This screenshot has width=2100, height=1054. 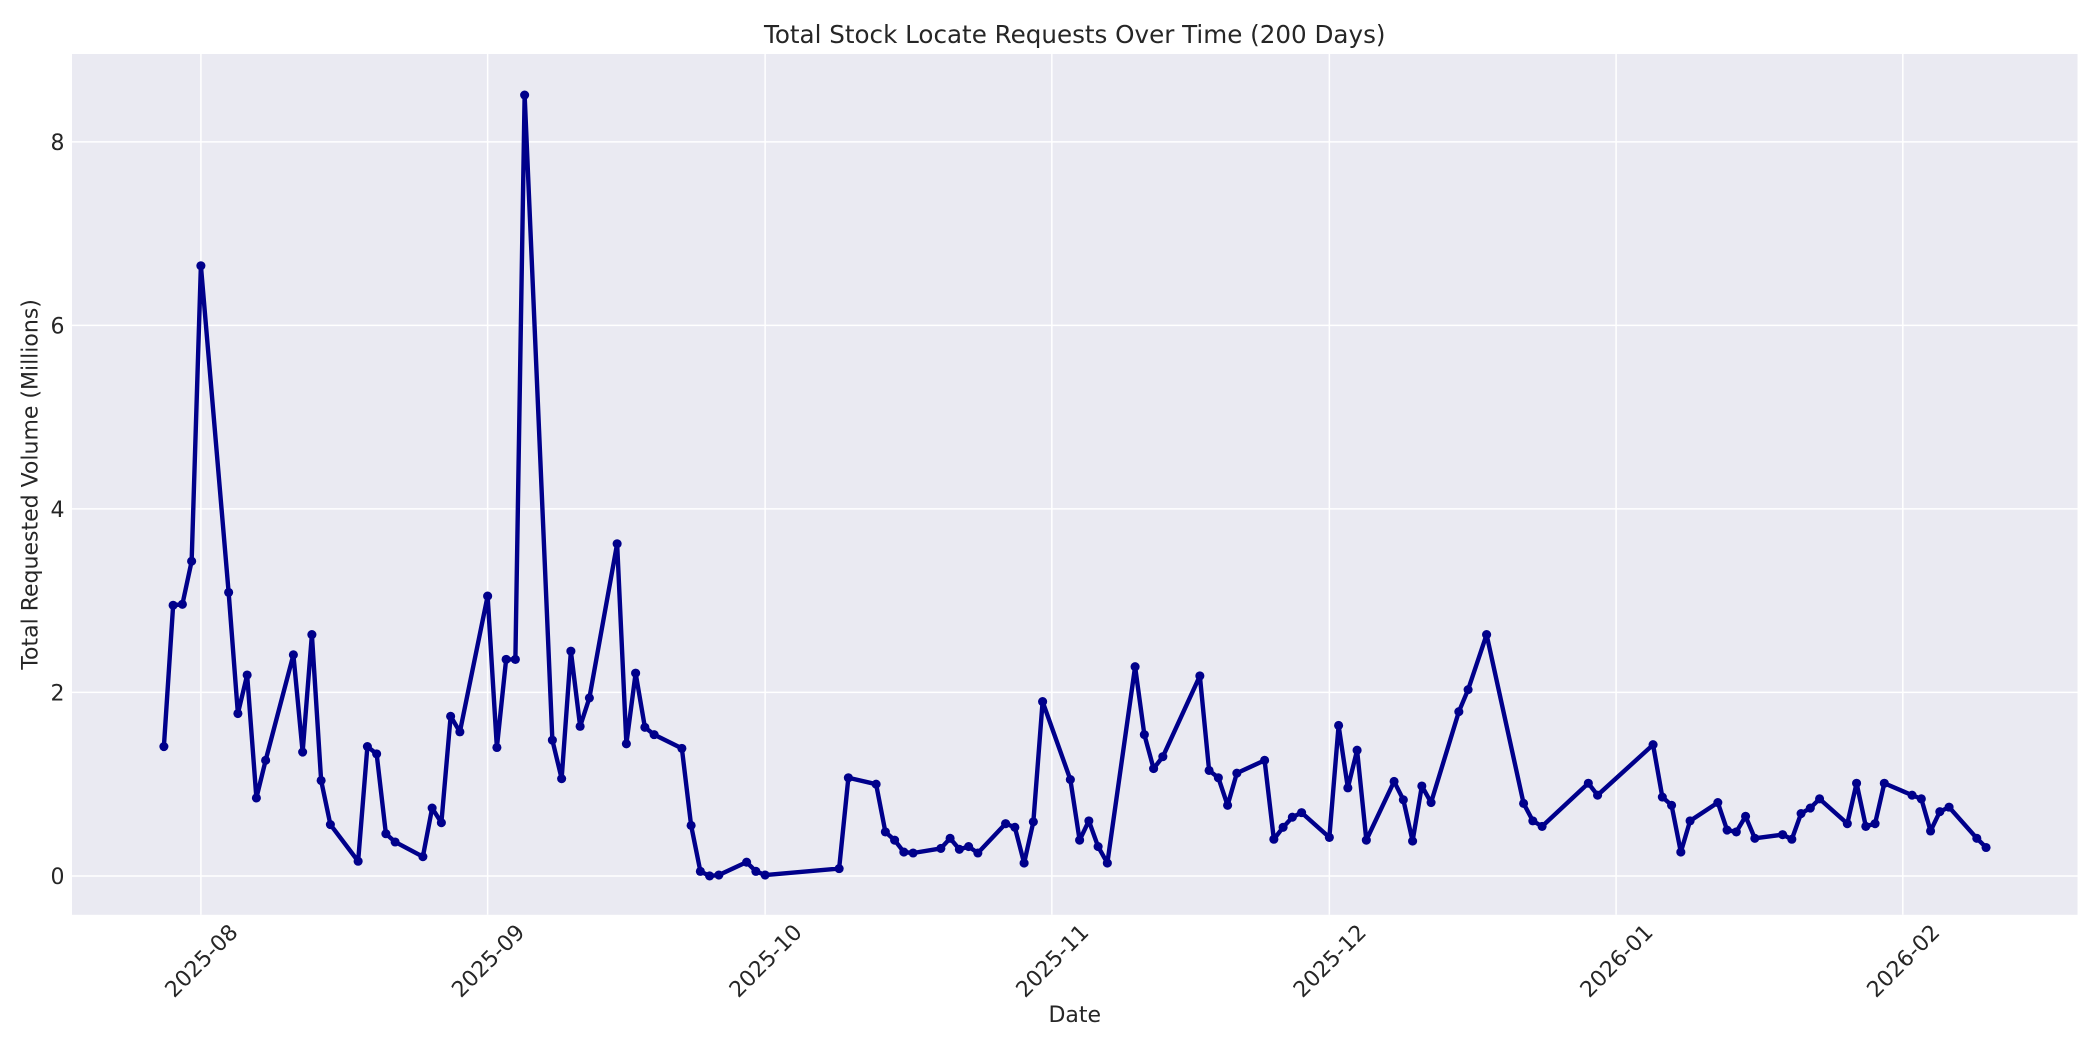 What do you see at coordinates (1074, 1015) in the screenshot?
I see `x-axis-label: Date` at bounding box center [1074, 1015].